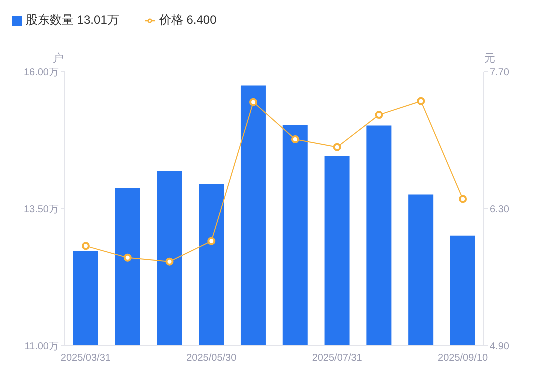  What do you see at coordinates (41, 347) in the screenshot?
I see `y-tick-label: 11.00万` at bounding box center [41, 347].